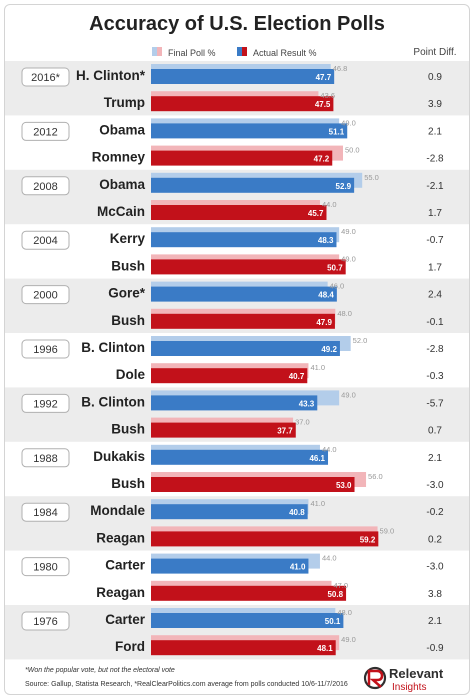 This screenshot has height=697, width=474. Describe the element at coordinates (435, 485) in the screenshot. I see `point-diff-value: -3.0` at that location.